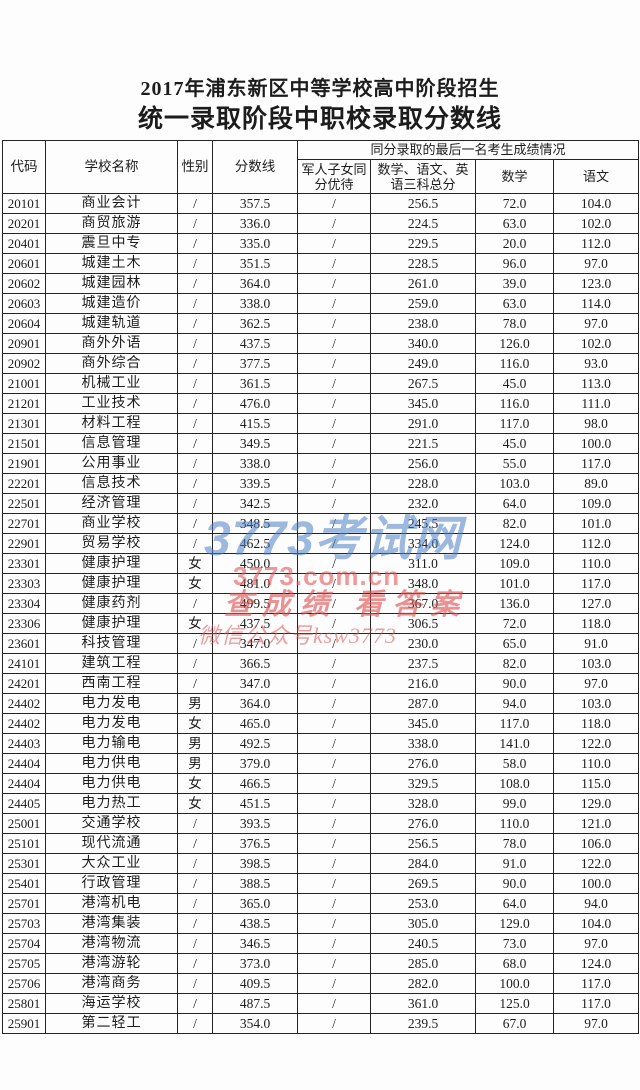 Image resolution: width=640 pixels, height=1090 pixels. Describe the element at coordinates (255, 403) in the screenshot. I see `cell-score-line: 476.0` at that location.